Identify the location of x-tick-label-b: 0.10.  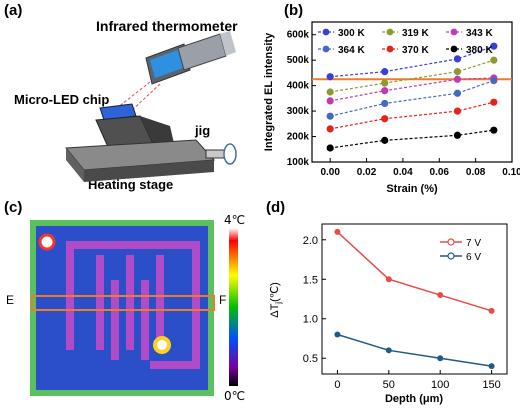
(511, 172).